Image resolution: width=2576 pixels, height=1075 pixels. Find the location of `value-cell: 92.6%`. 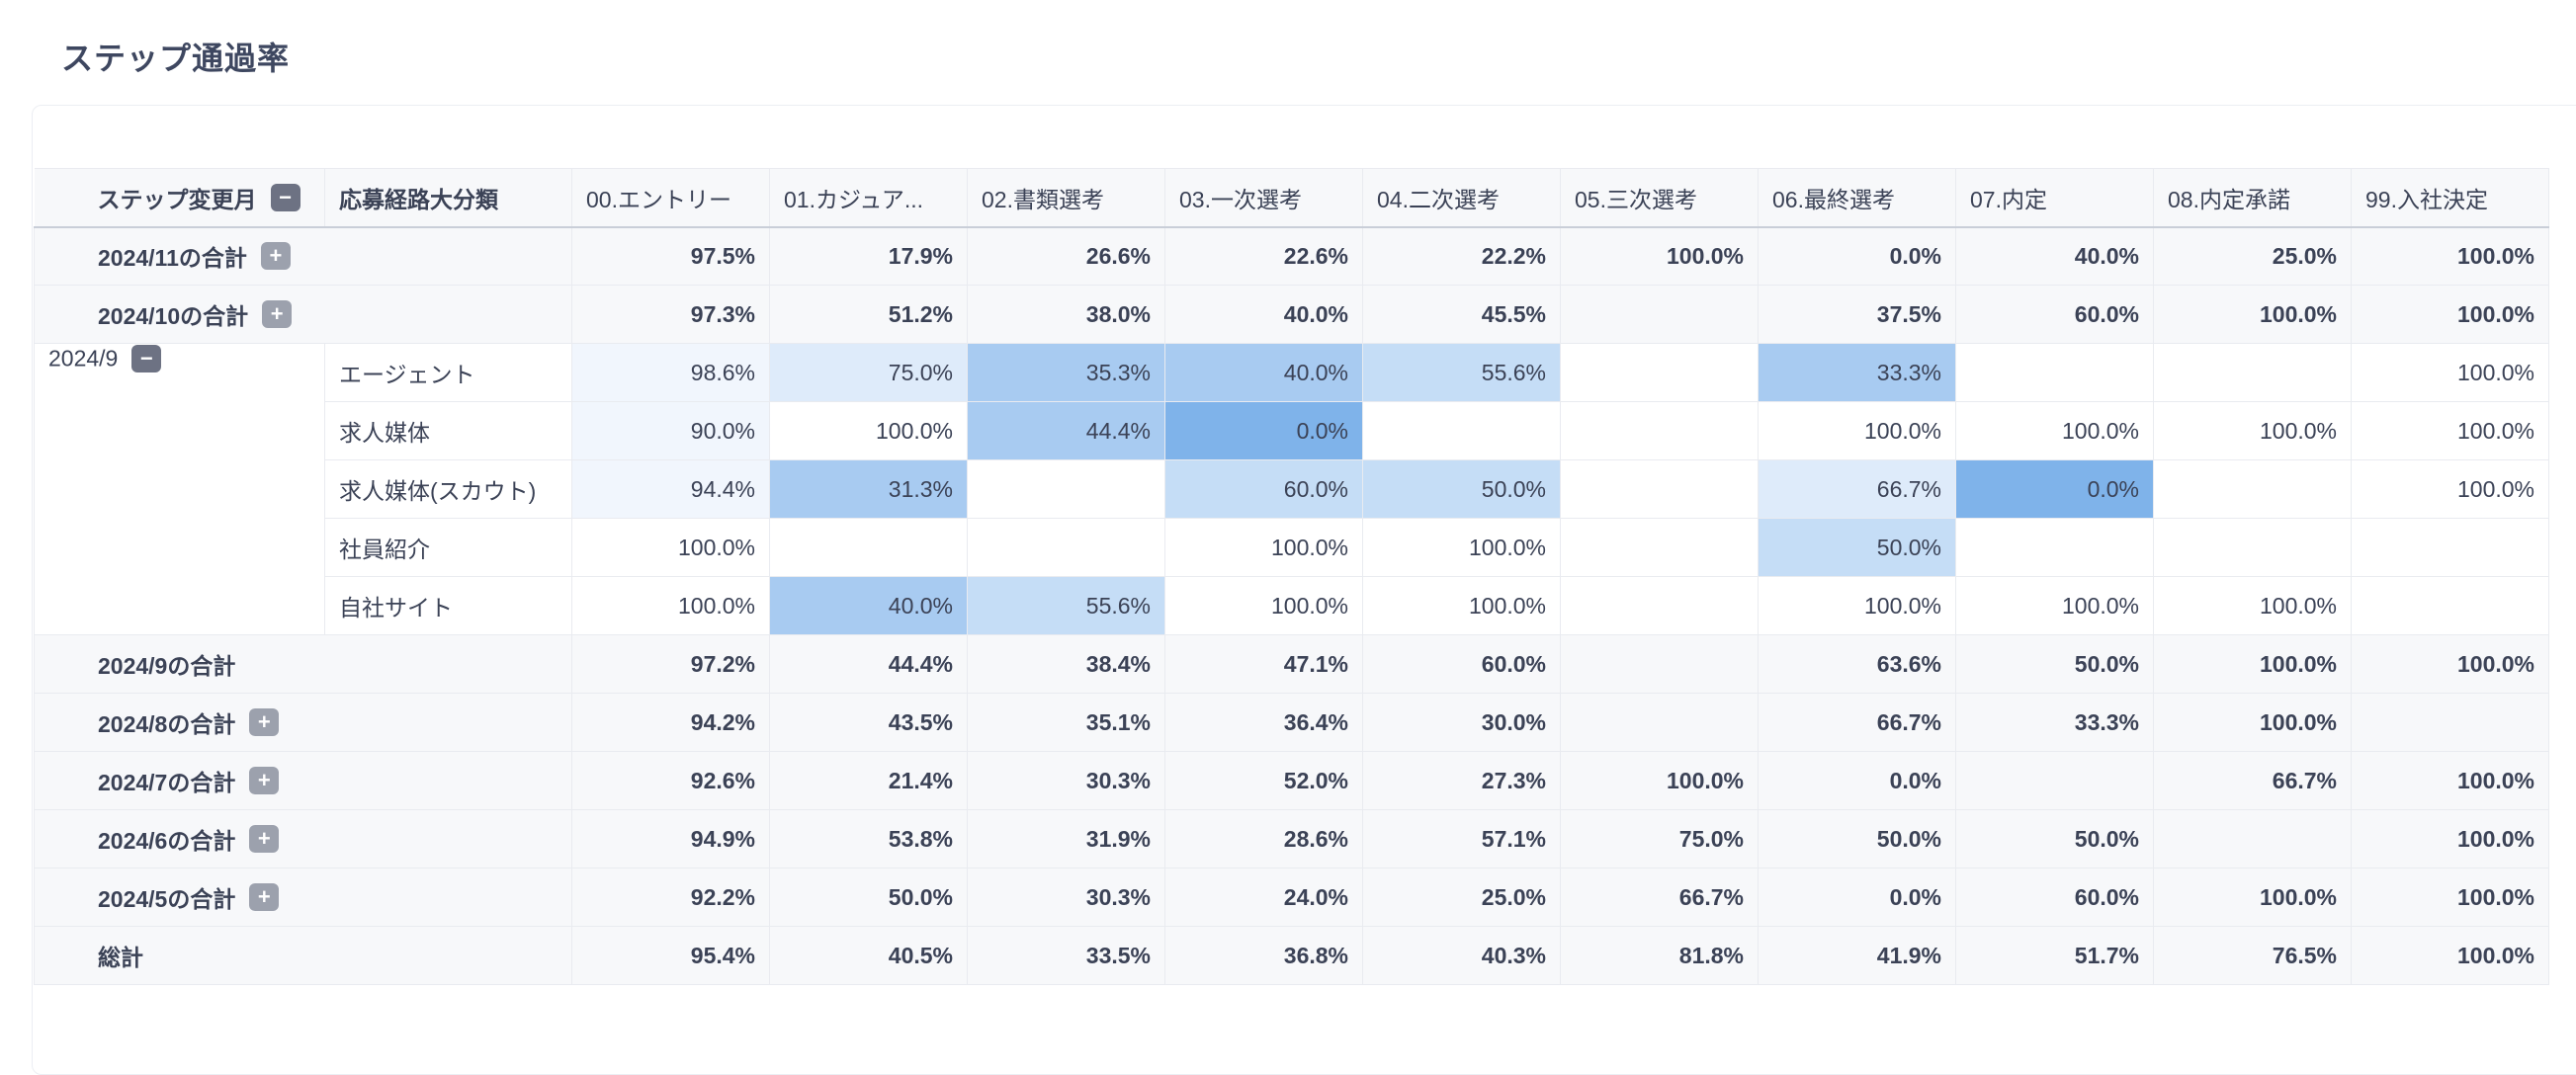

value-cell: 92.6% is located at coordinates (670, 780).